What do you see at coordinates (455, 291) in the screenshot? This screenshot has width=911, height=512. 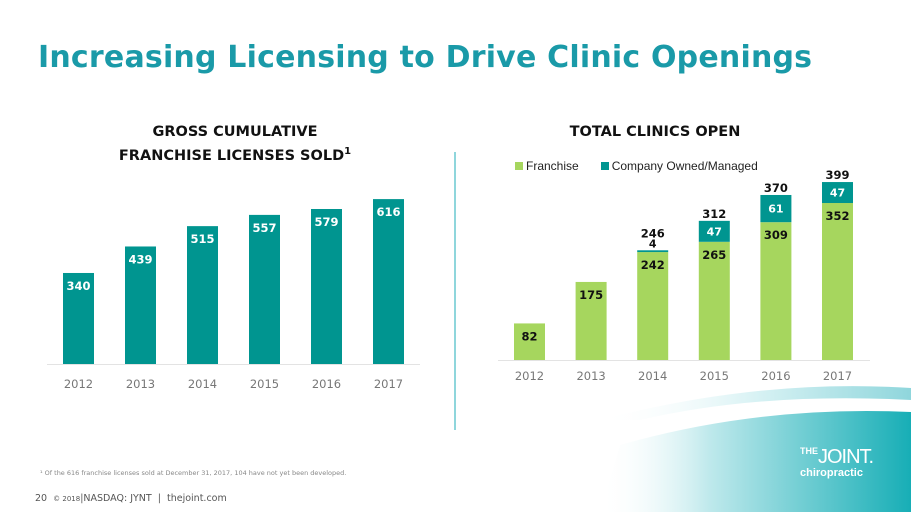 I see `chart-divider` at bounding box center [455, 291].